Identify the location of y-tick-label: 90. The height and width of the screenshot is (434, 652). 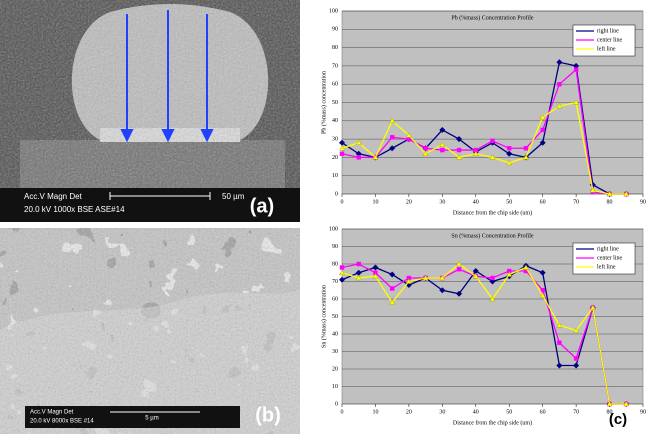
(335, 30).